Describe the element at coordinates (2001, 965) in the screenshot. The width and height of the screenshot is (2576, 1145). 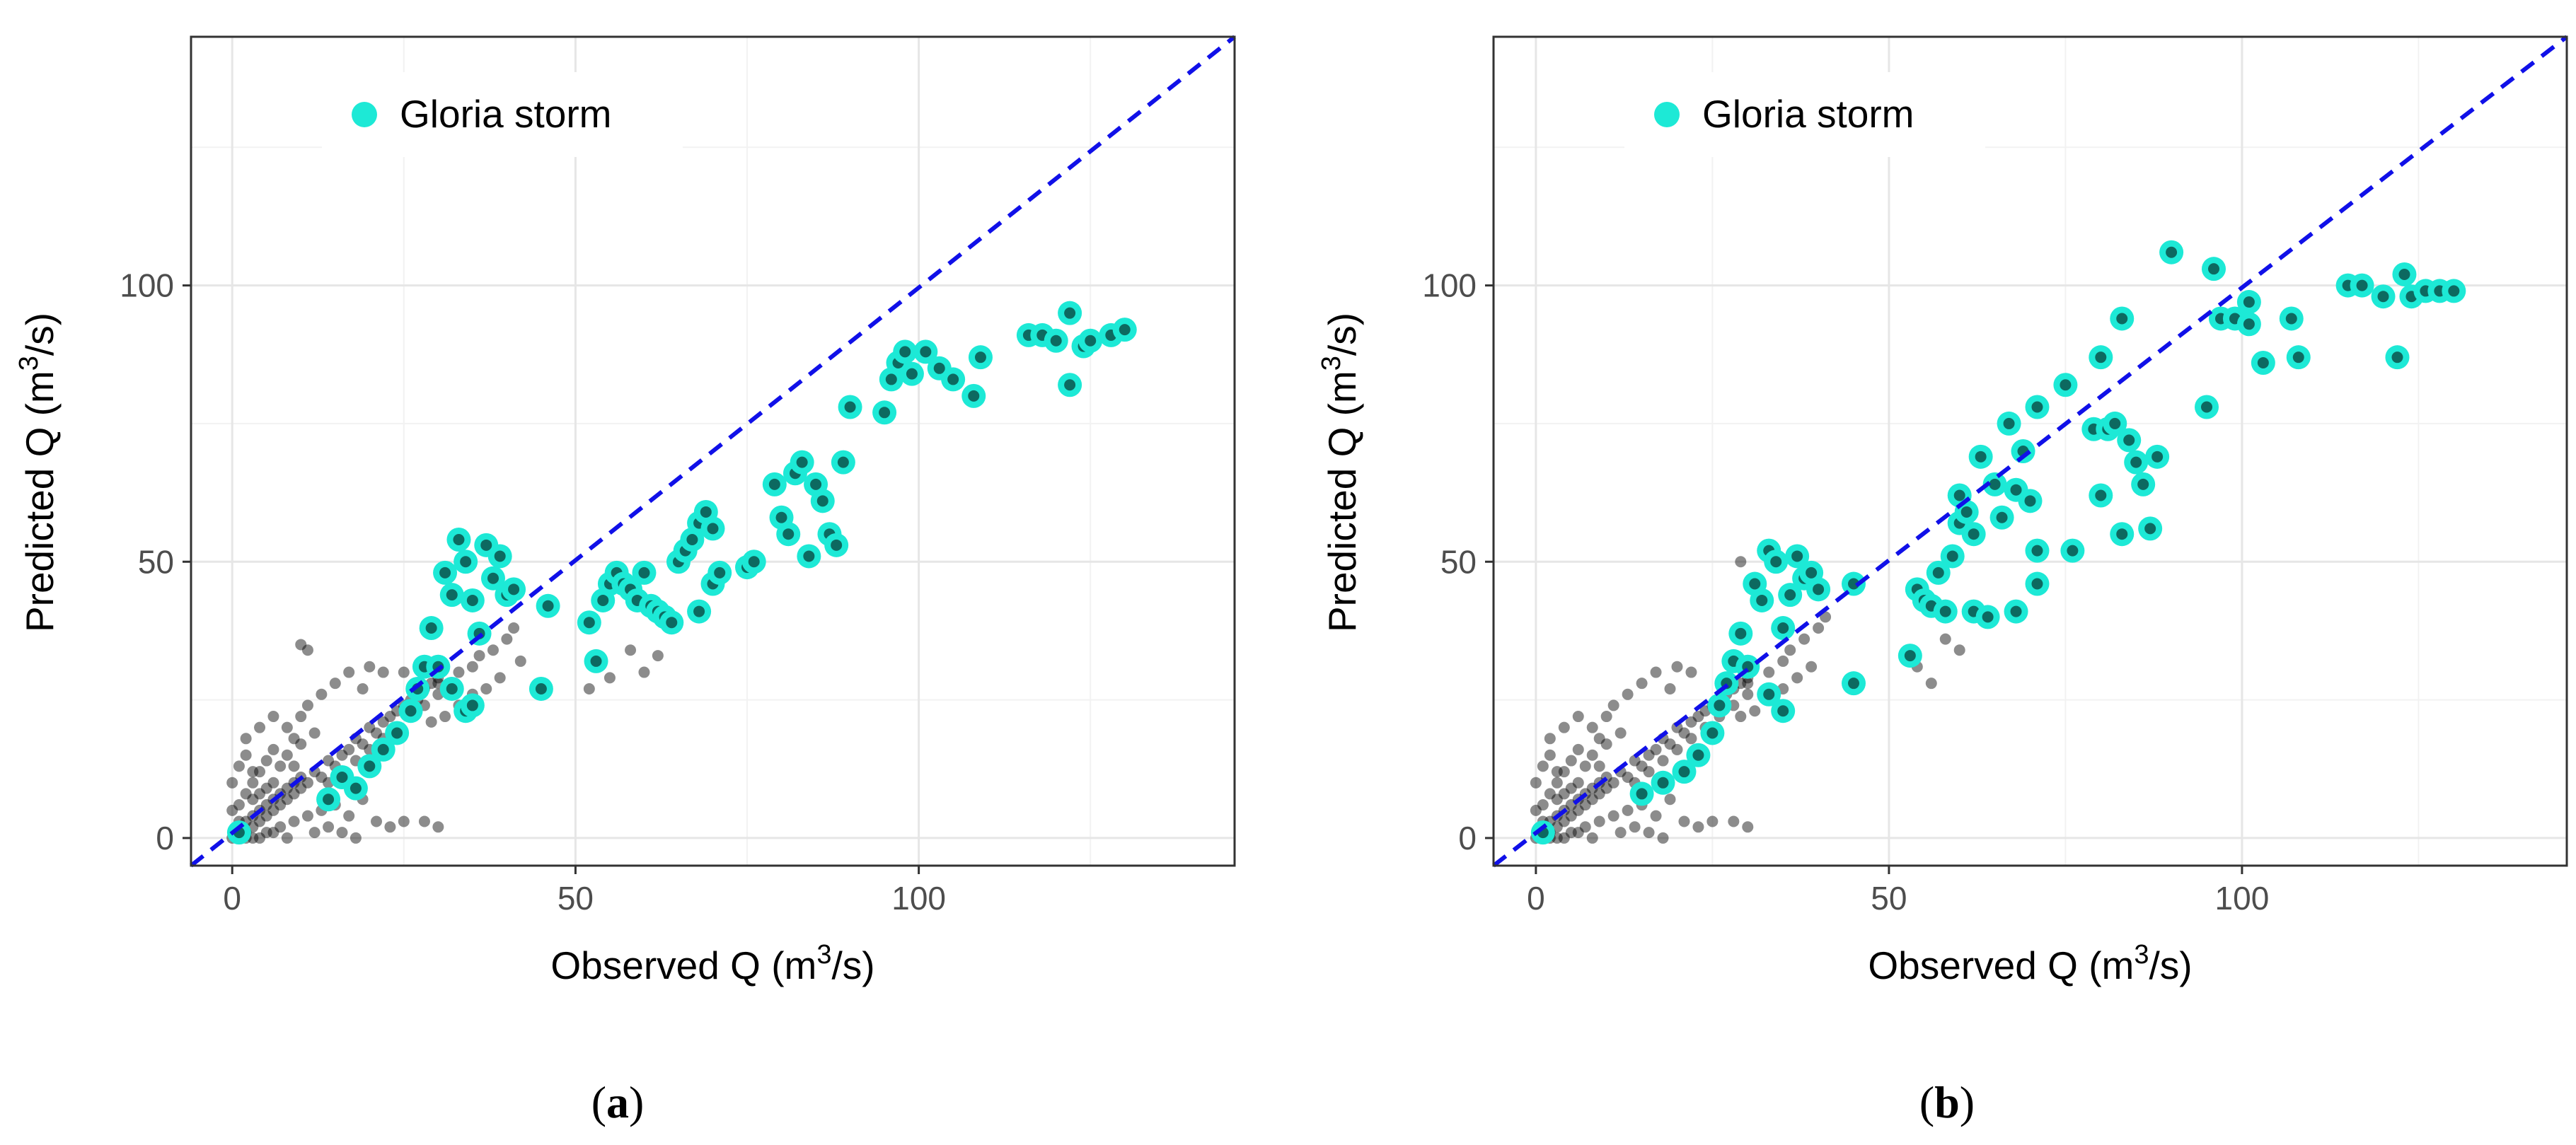
I see `panel-b-x-axis-title-main: Observed Q (m` at that location.